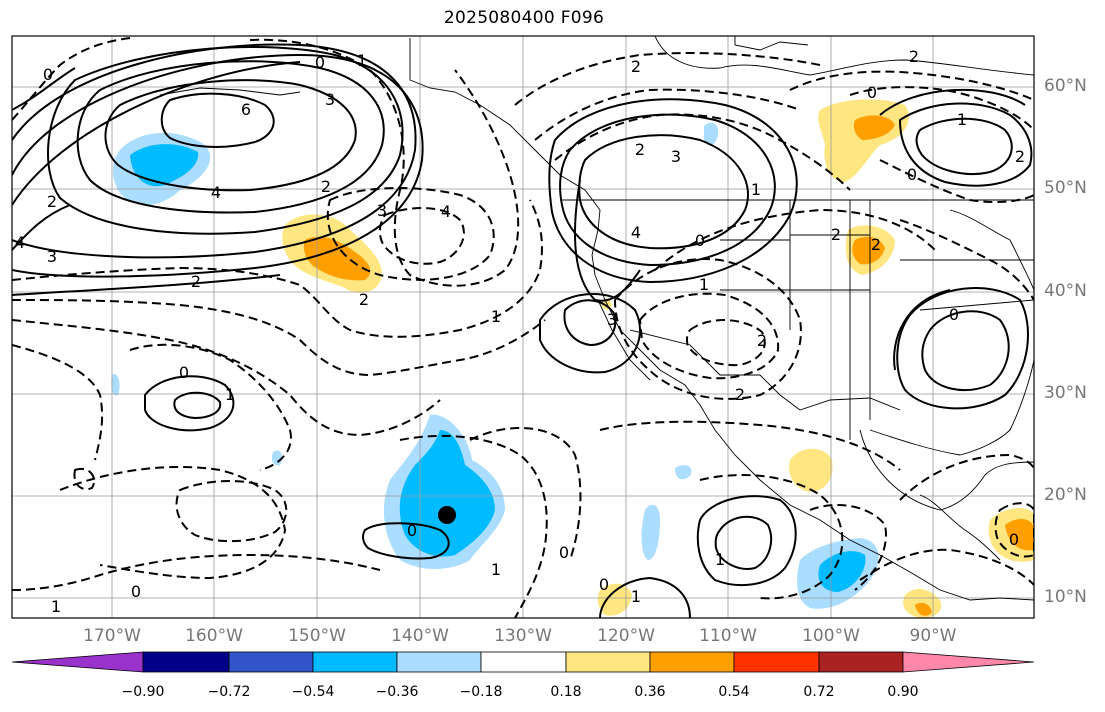 The height and width of the screenshot is (712, 1105). I want to click on lat-label: 30°N, so click(1065, 393).